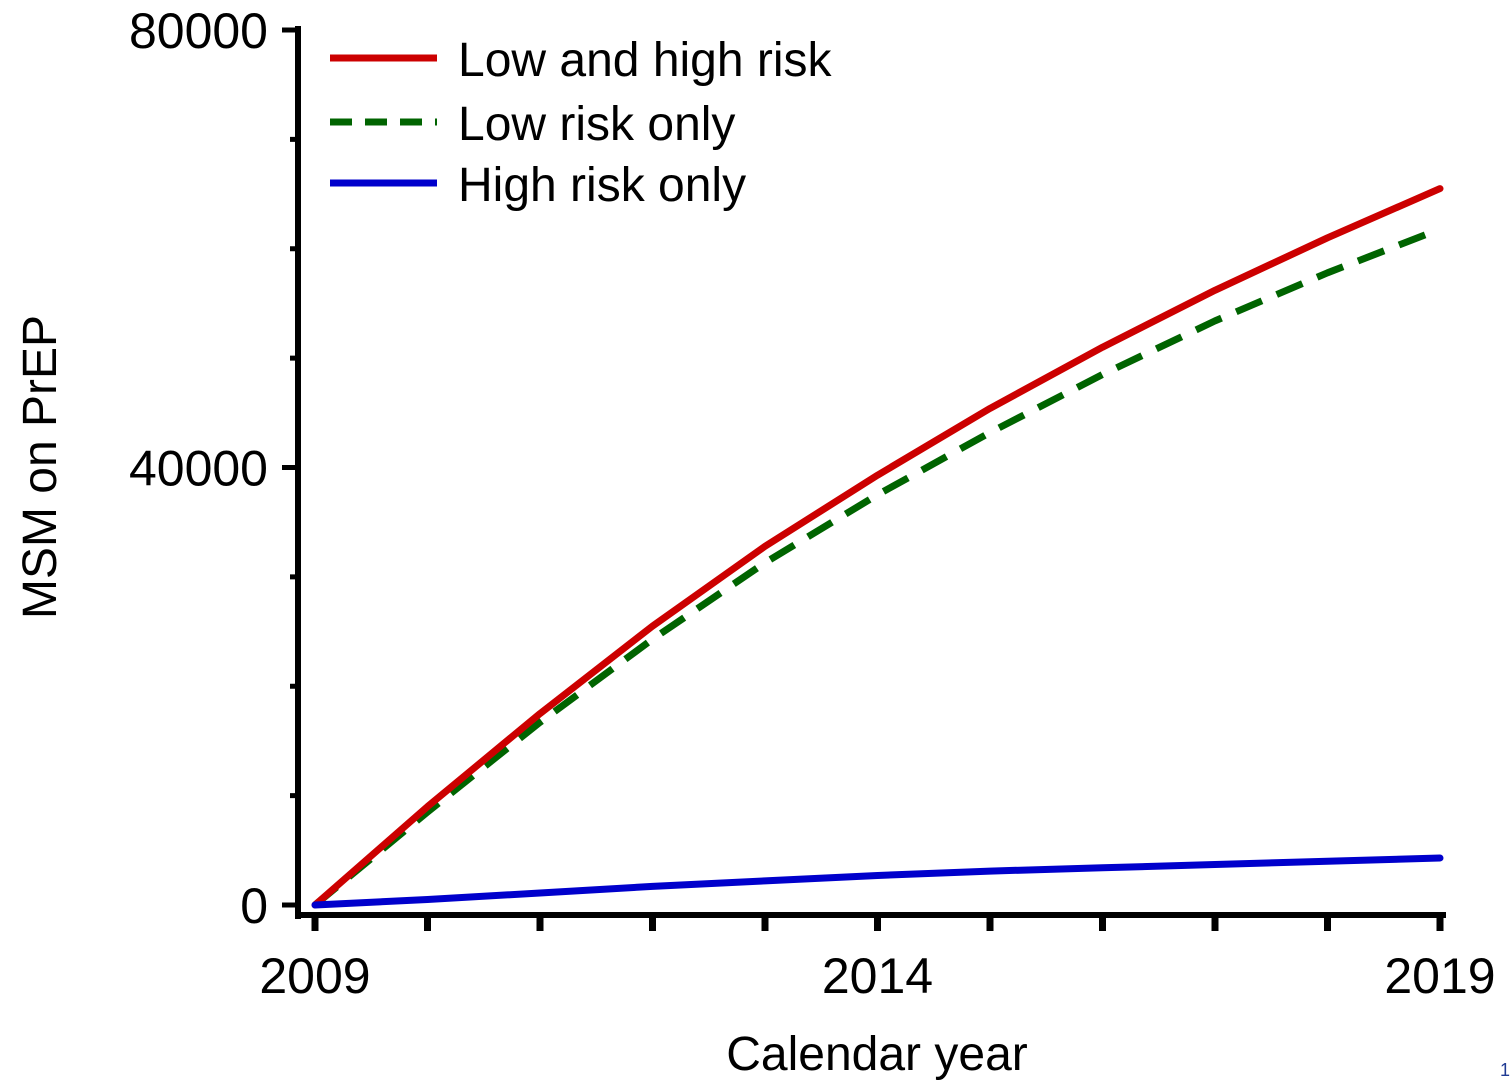 This screenshot has width=1512, height=1081. Describe the element at coordinates (602, 185) in the screenshot. I see `legend-label-high-risk-only: High risk only` at that location.